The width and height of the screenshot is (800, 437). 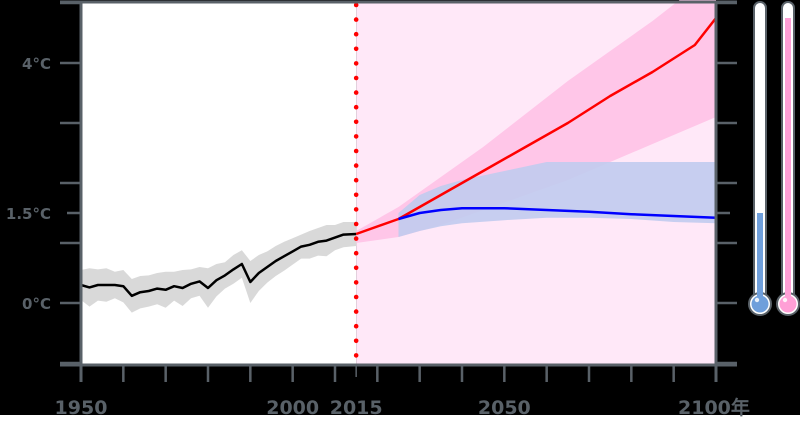 What do you see at coordinates (504, 408) in the screenshot?
I see `x-tick-label: 2050` at bounding box center [504, 408].